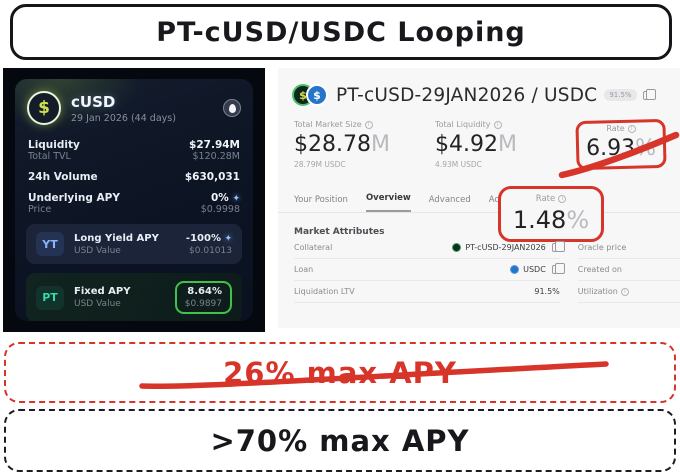  I want to click on pt-apy-label: Fixed APY, so click(102, 291).